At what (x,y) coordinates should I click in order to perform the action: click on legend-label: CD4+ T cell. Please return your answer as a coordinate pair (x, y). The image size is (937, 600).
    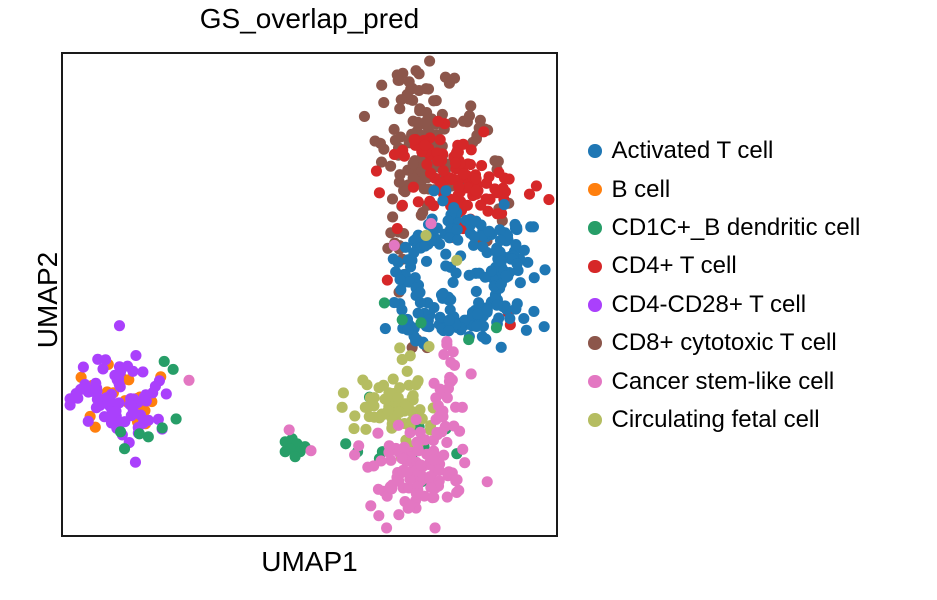
    Looking at the image, I should click on (674, 266).